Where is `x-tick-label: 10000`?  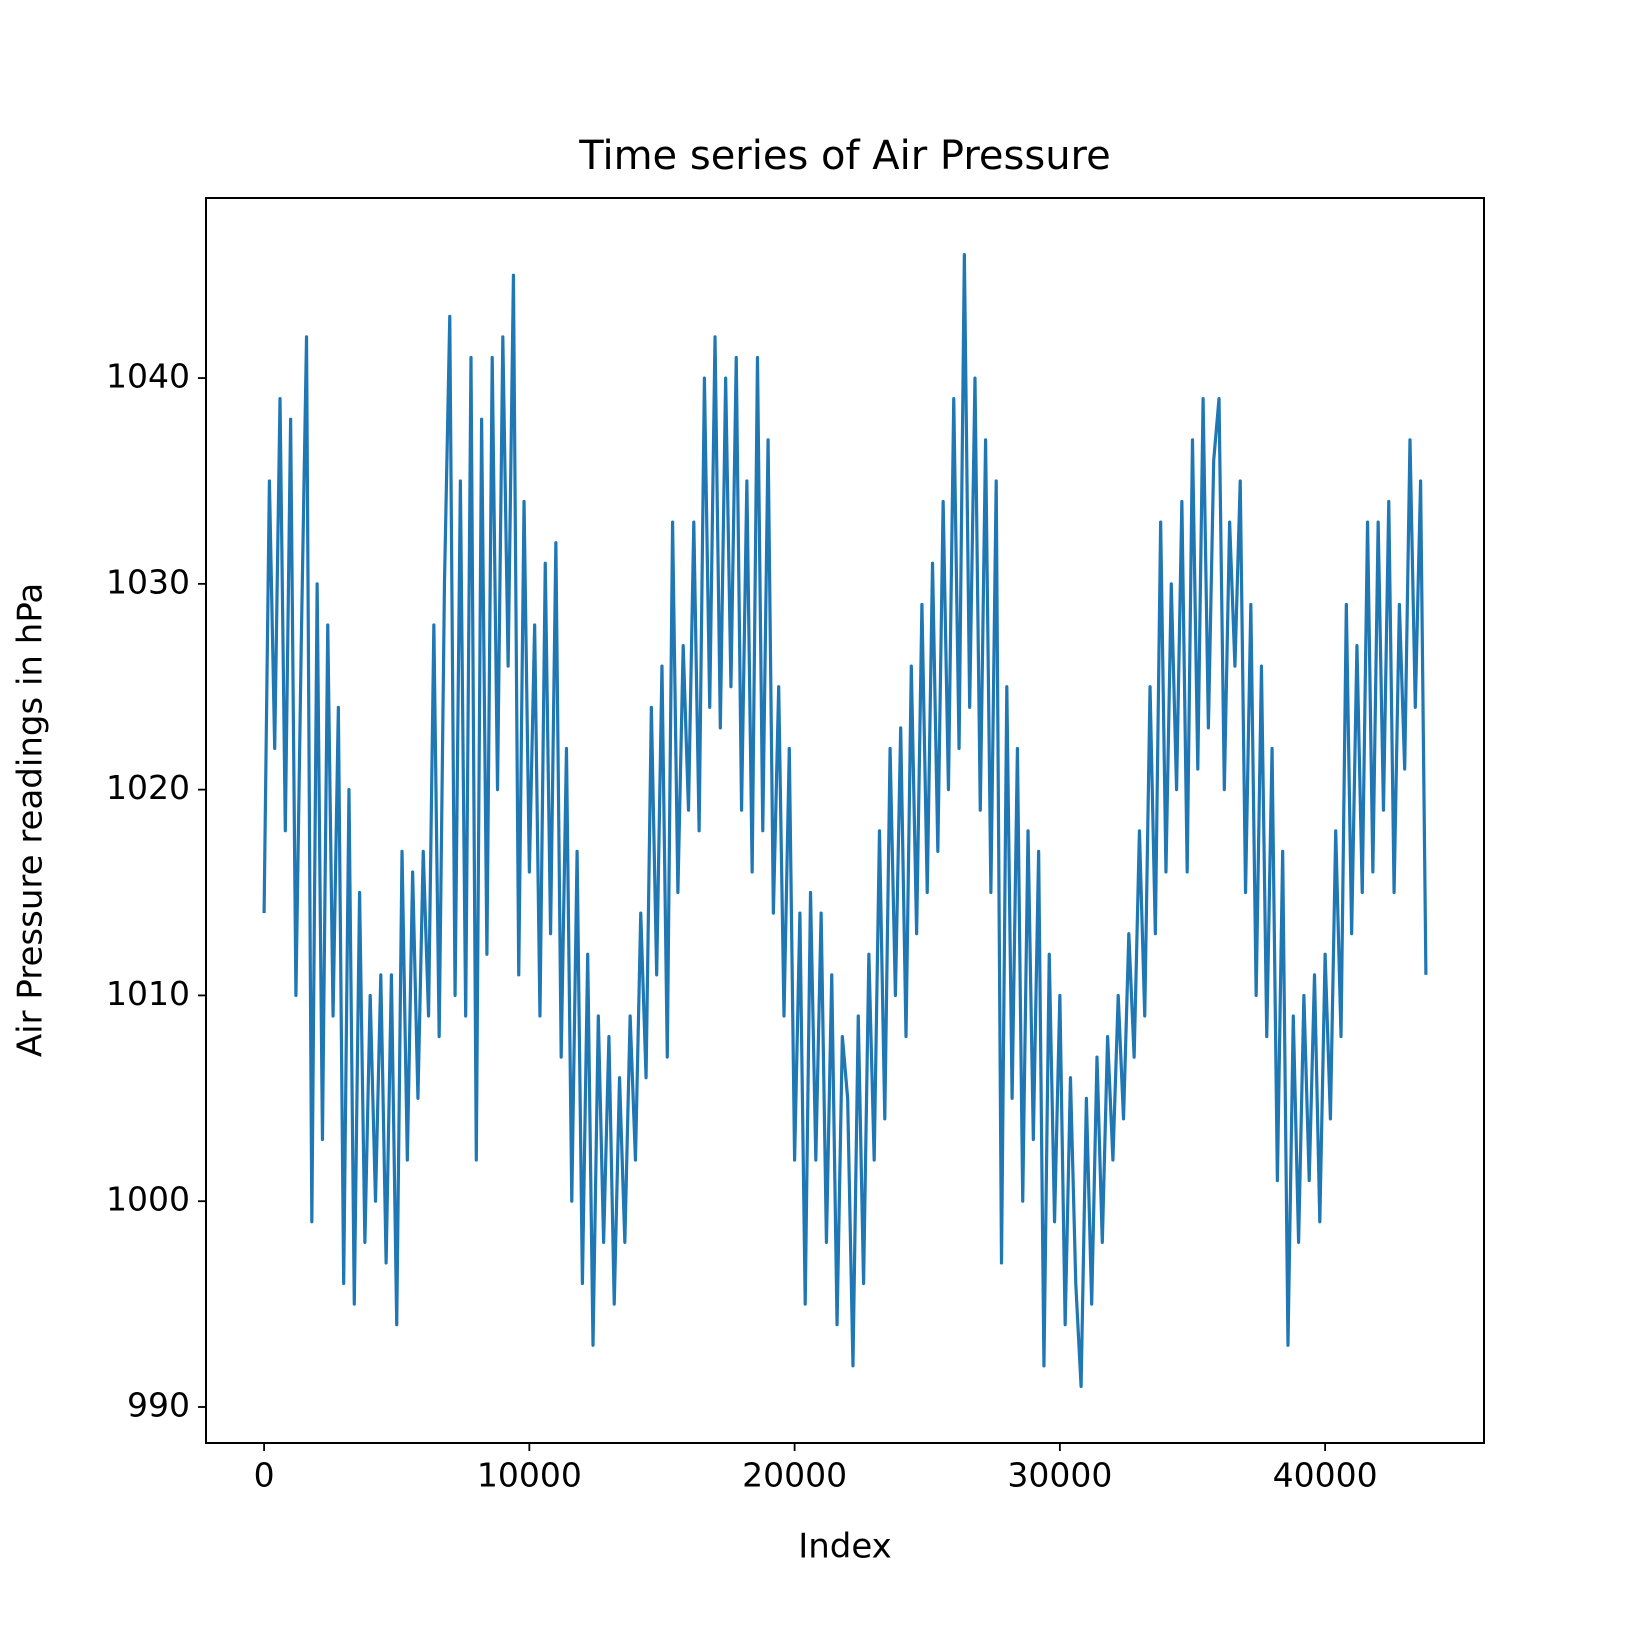
x-tick-label: 10000 is located at coordinates (529, 1475).